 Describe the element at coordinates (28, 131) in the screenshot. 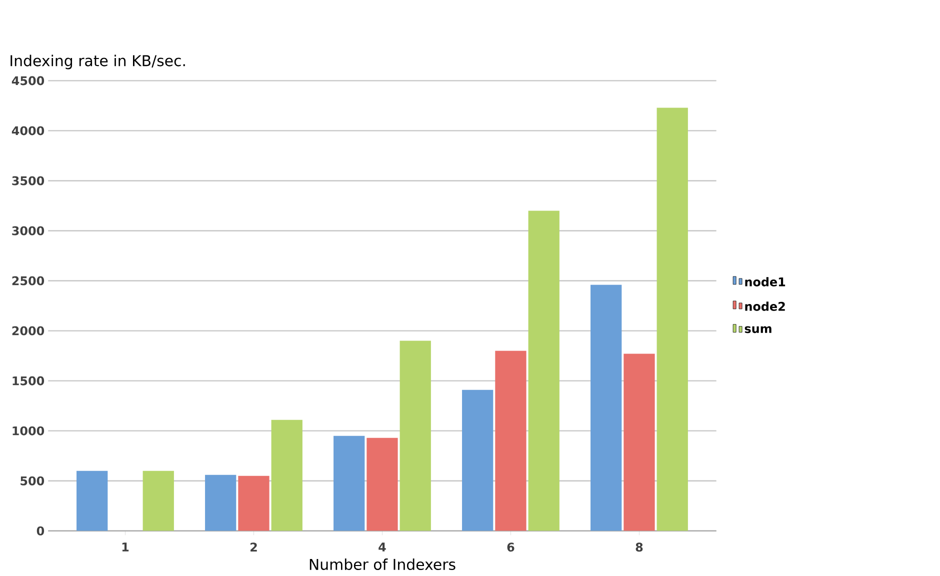

I see `y-tick-label: 4000` at that location.